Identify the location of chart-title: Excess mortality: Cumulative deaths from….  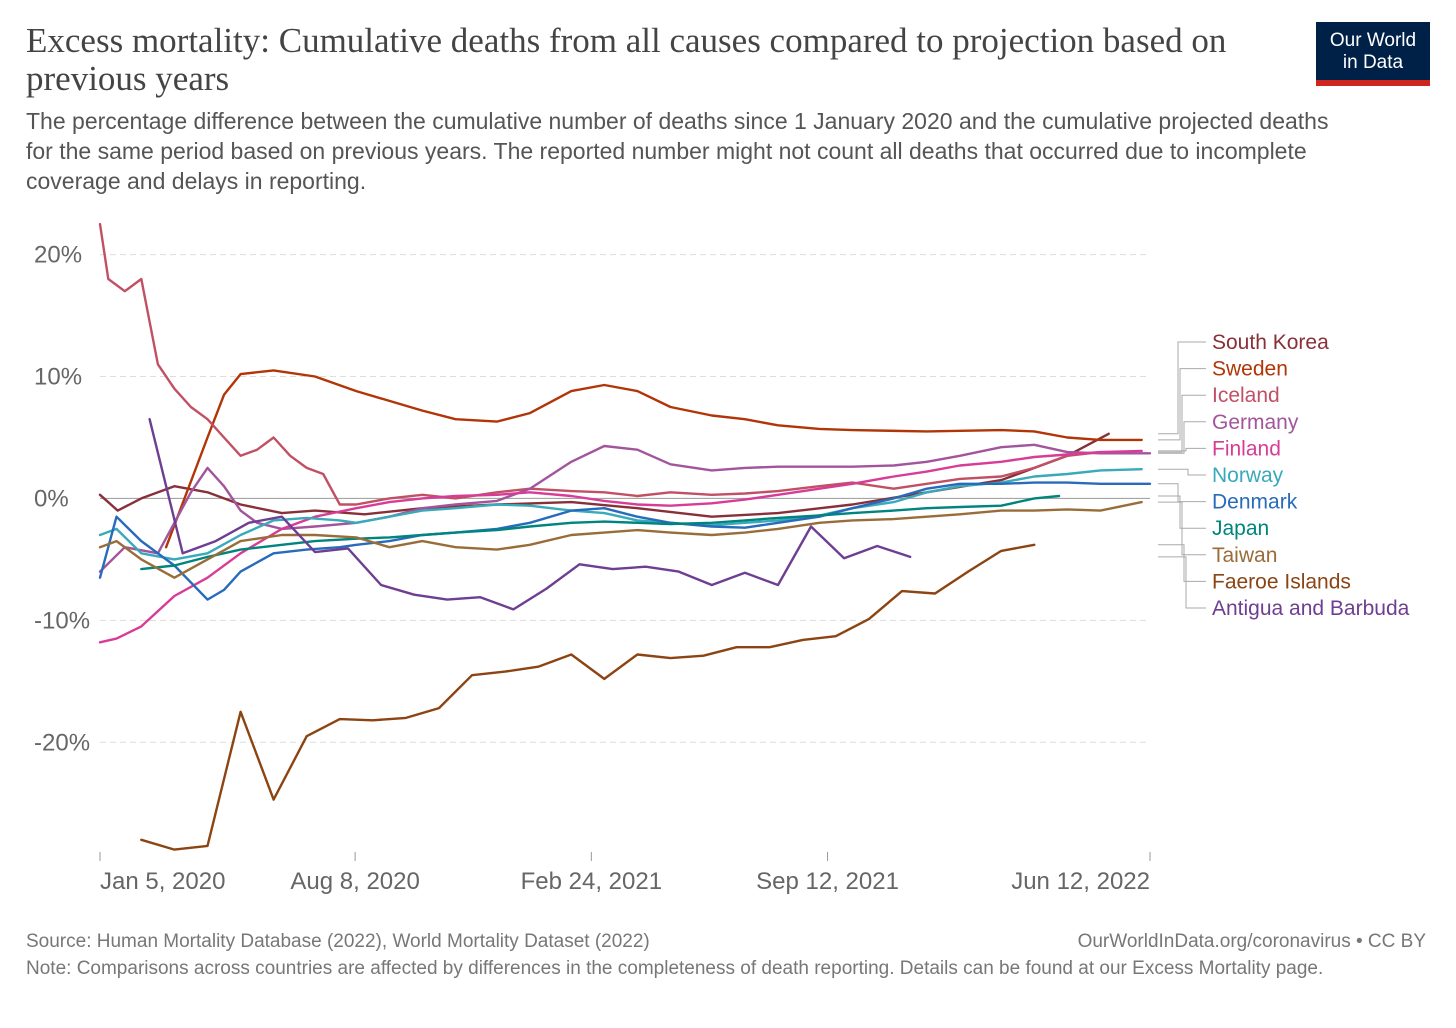
(626, 59).